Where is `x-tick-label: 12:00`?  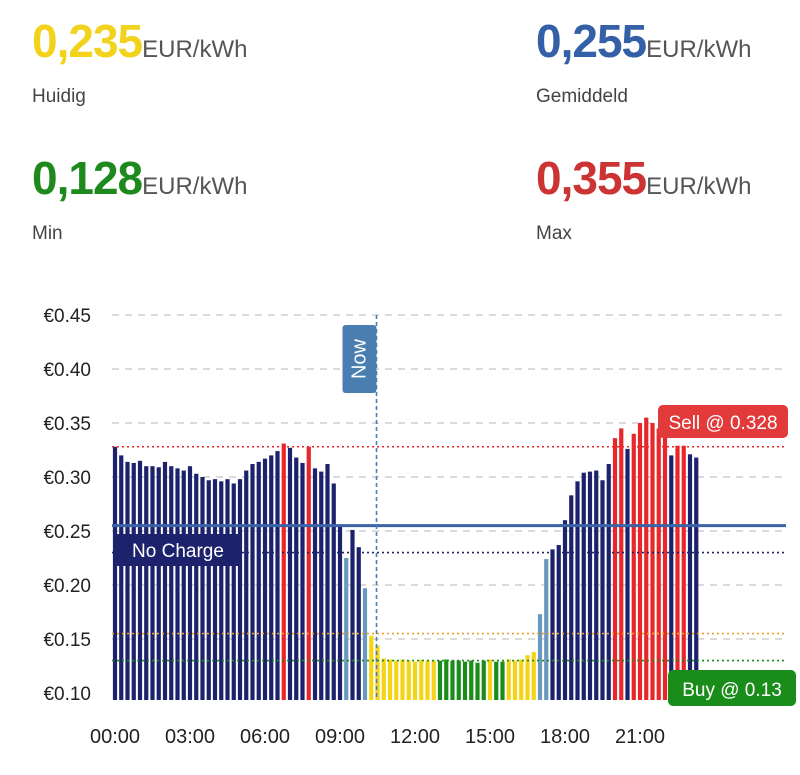
x-tick-label: 12:00 is located at coordinates (415, 737).